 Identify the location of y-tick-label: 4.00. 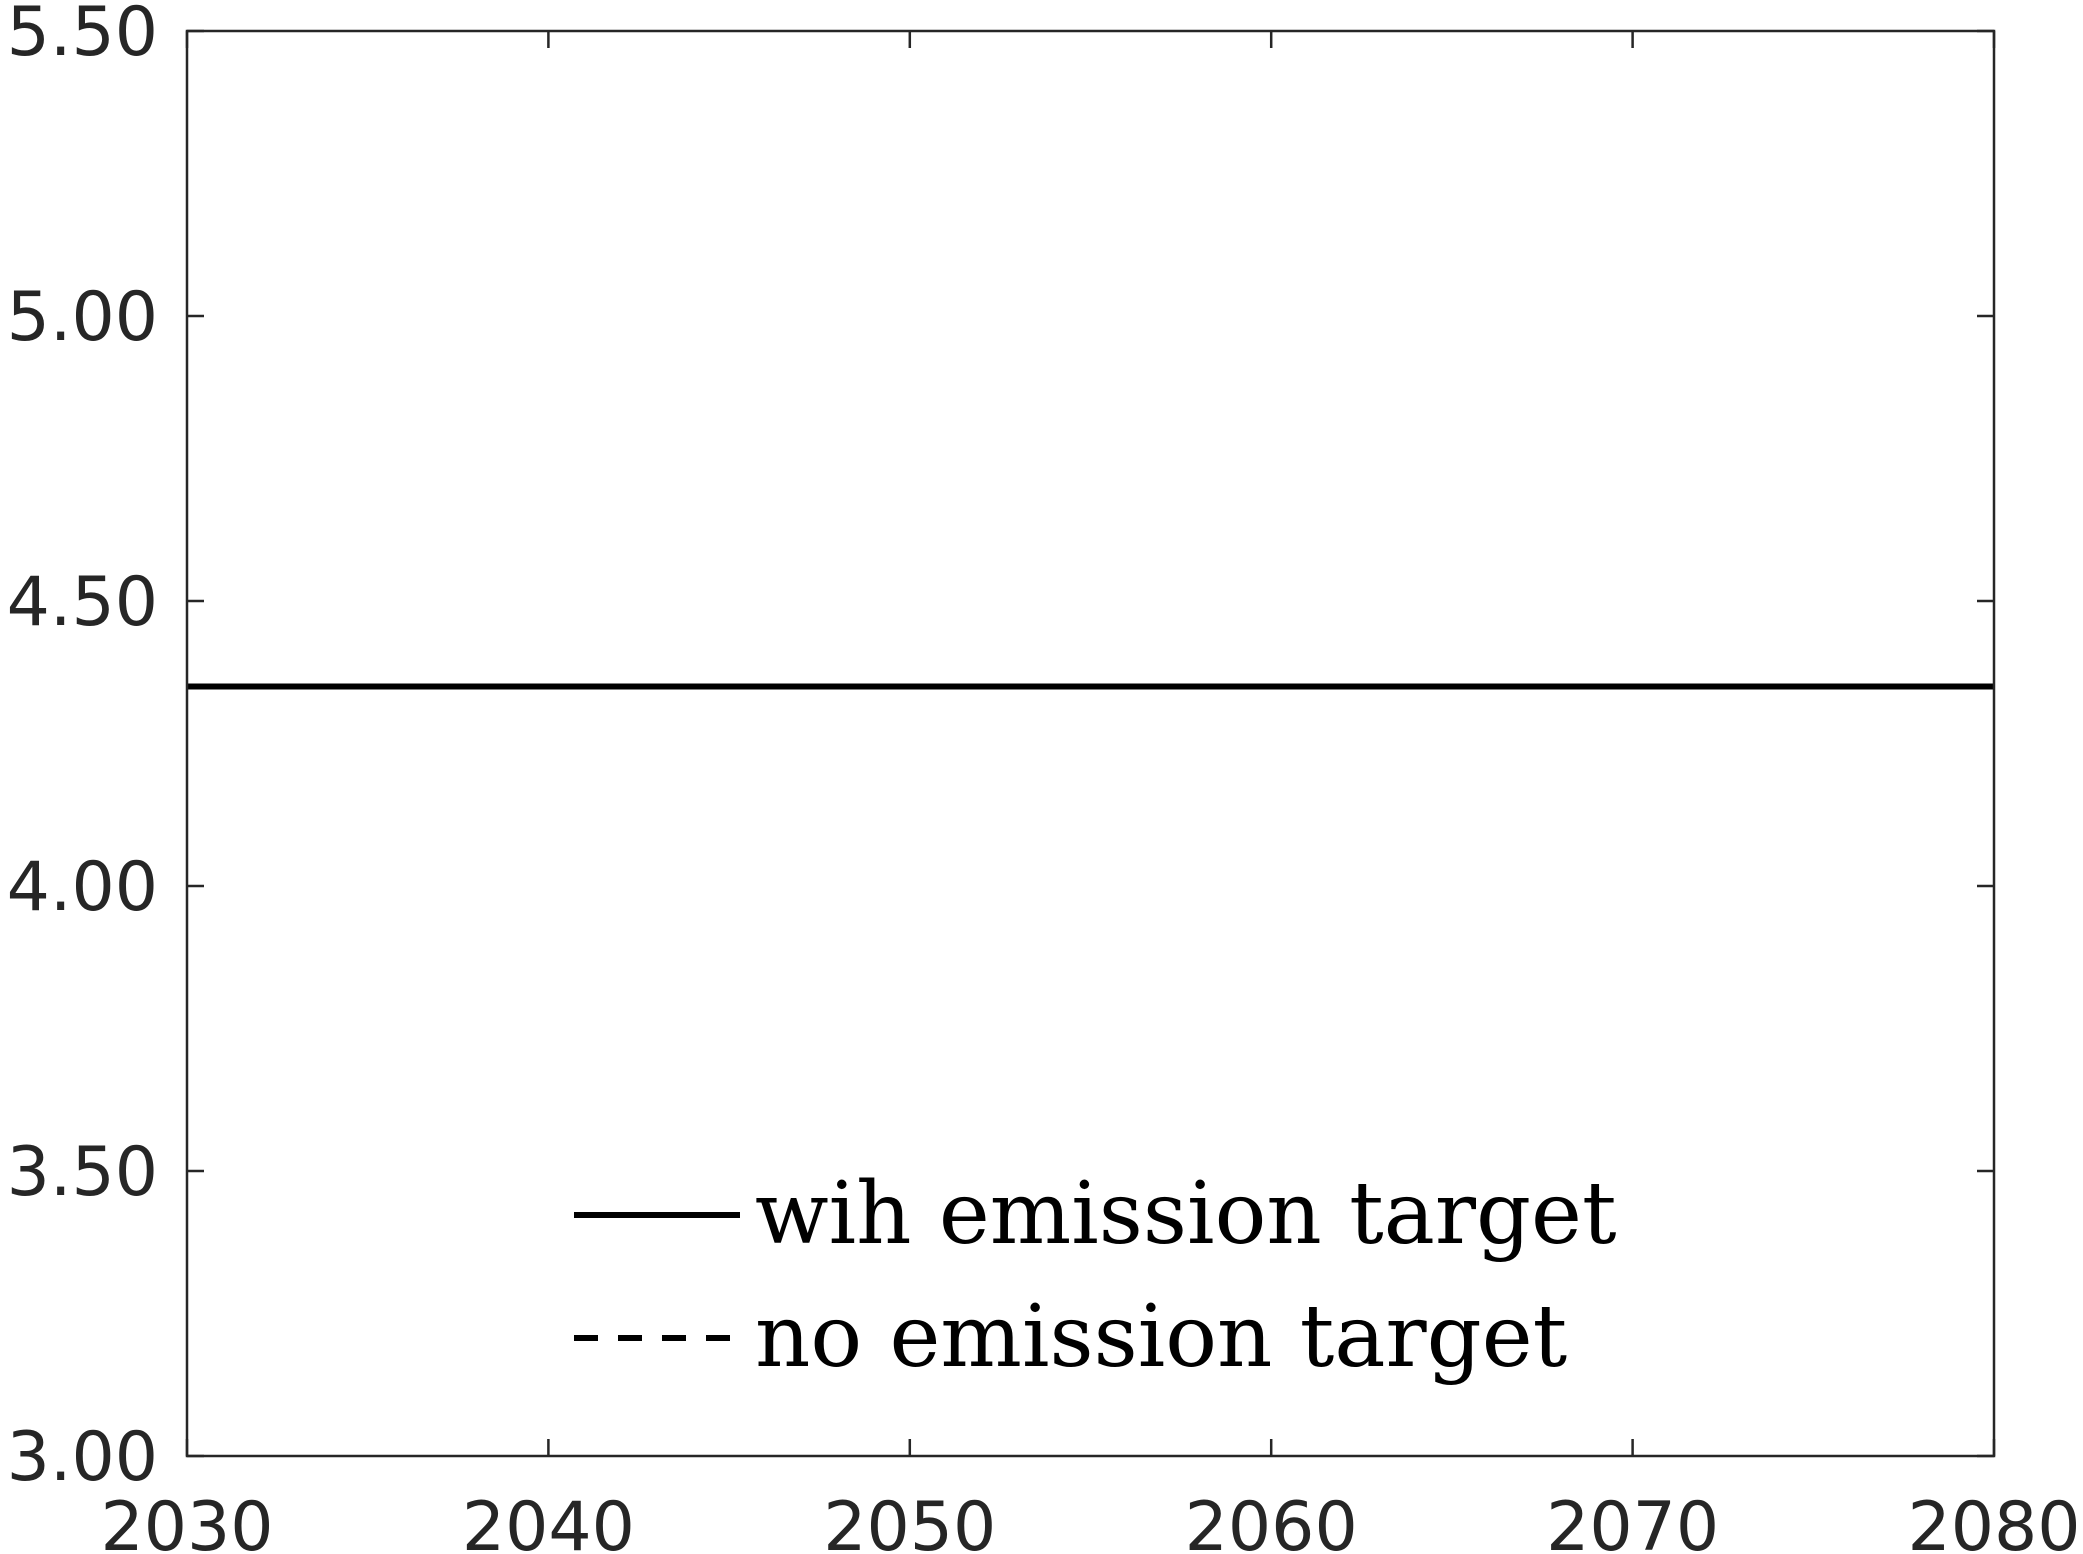
(82, 887).